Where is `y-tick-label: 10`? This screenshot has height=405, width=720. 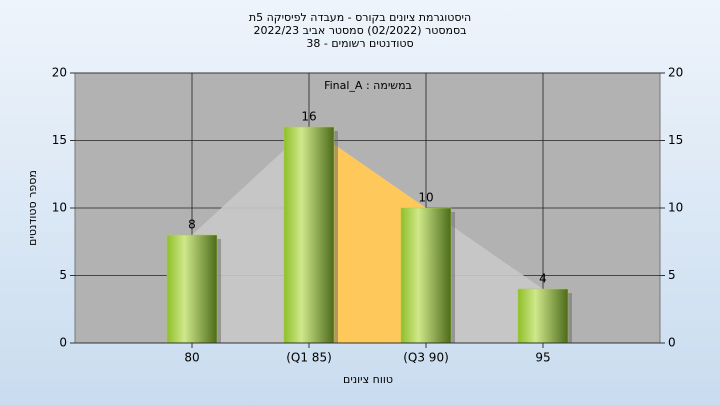 y-tick-label: 10 is located at coordinates (59, 208).